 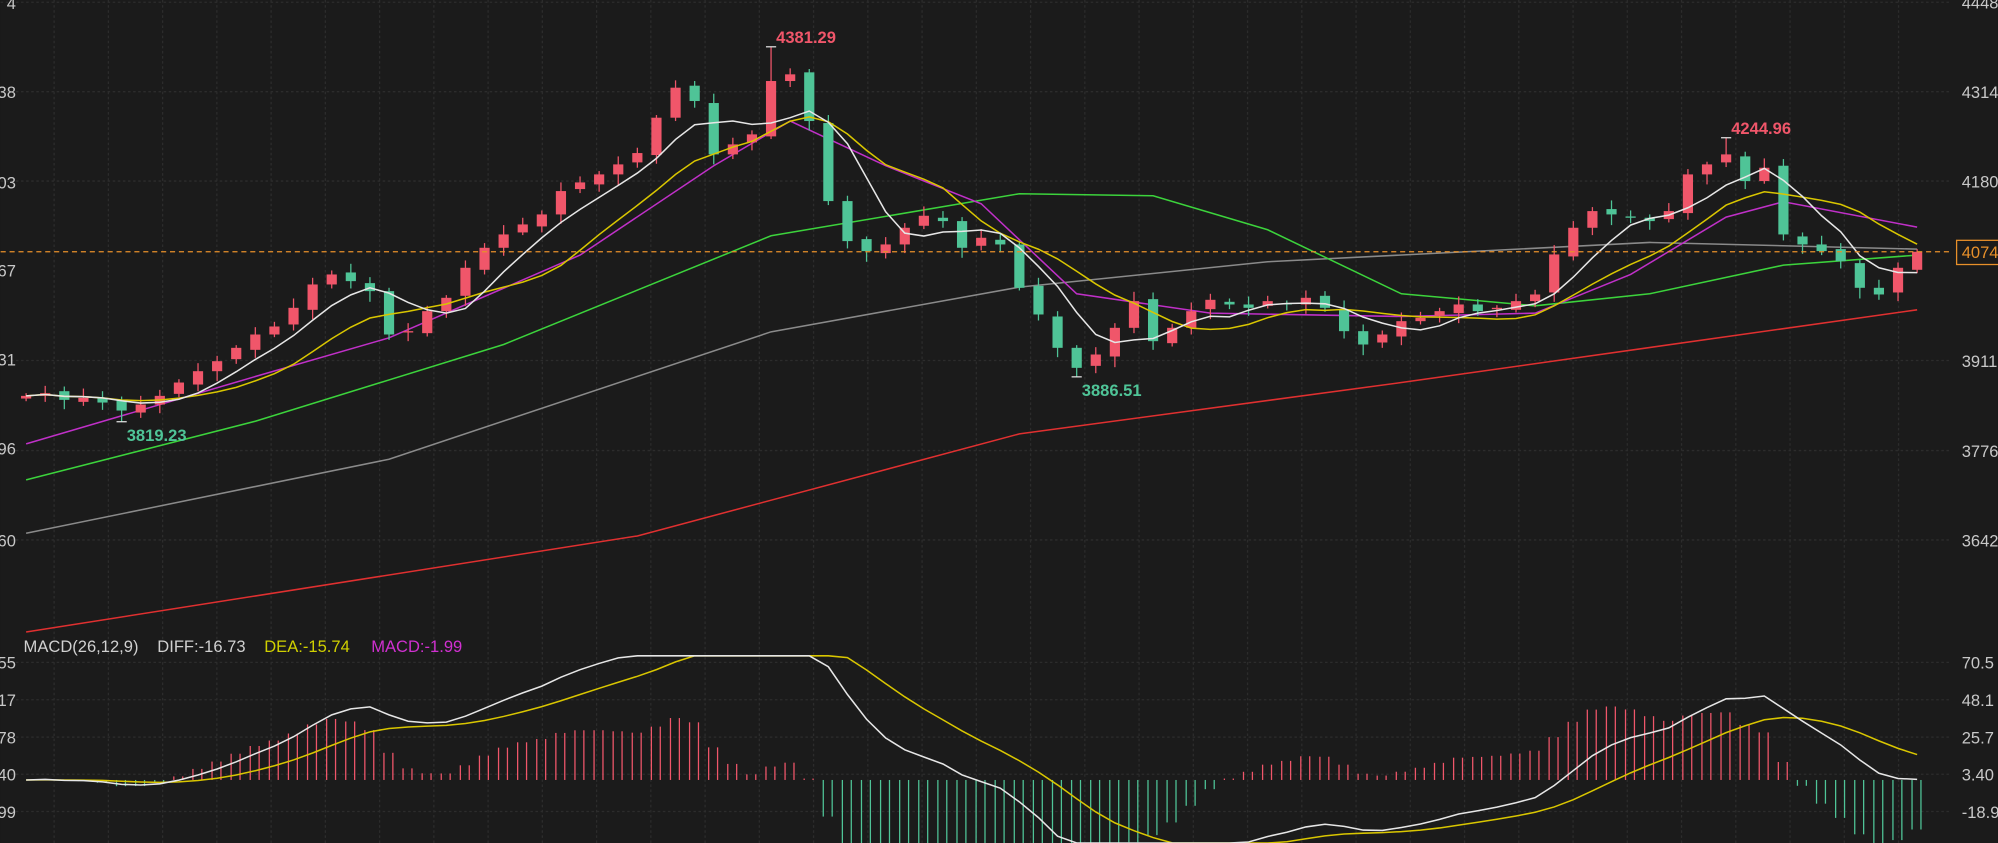 I want to click on high-price-annotation: 4244.96, so click(x=1761, y=128).